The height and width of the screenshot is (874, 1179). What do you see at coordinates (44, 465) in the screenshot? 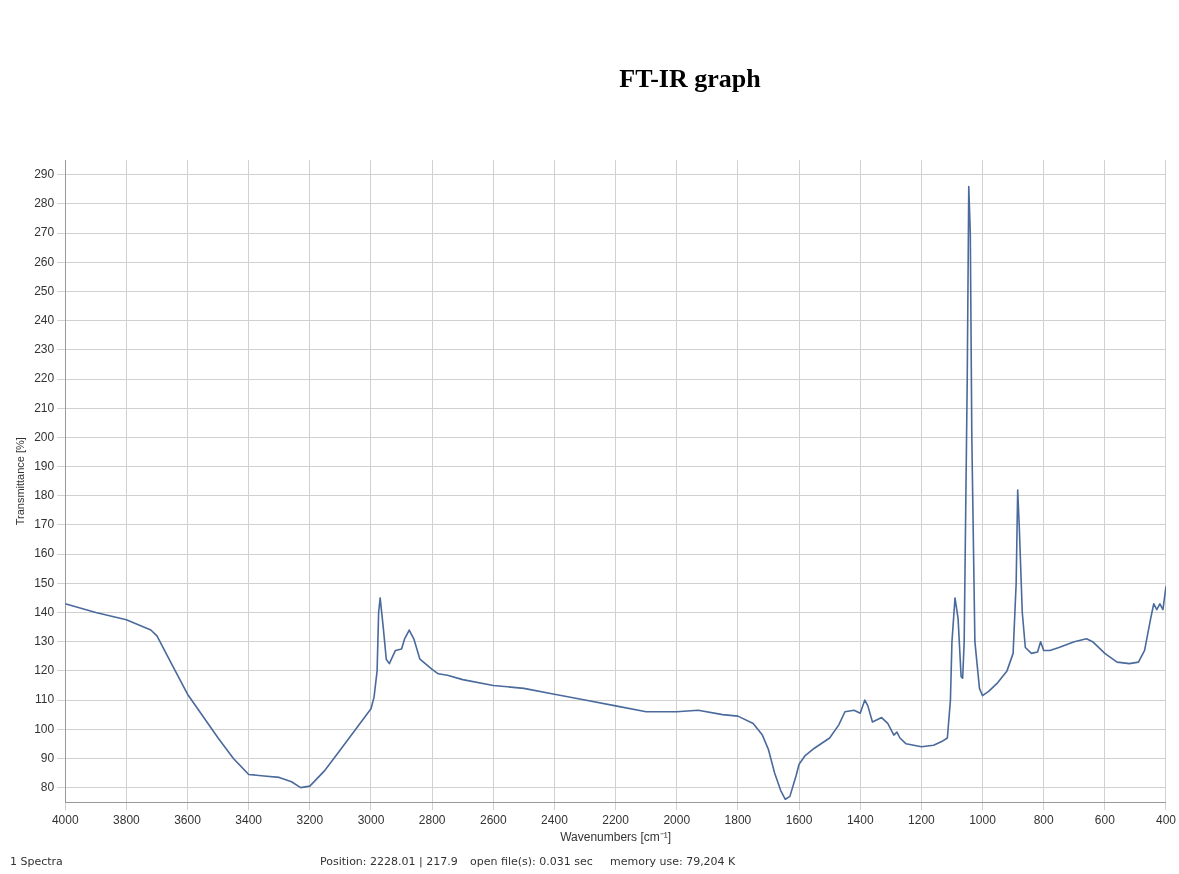
I see `y-tick-label: 190` at bounding box center [44, 465].